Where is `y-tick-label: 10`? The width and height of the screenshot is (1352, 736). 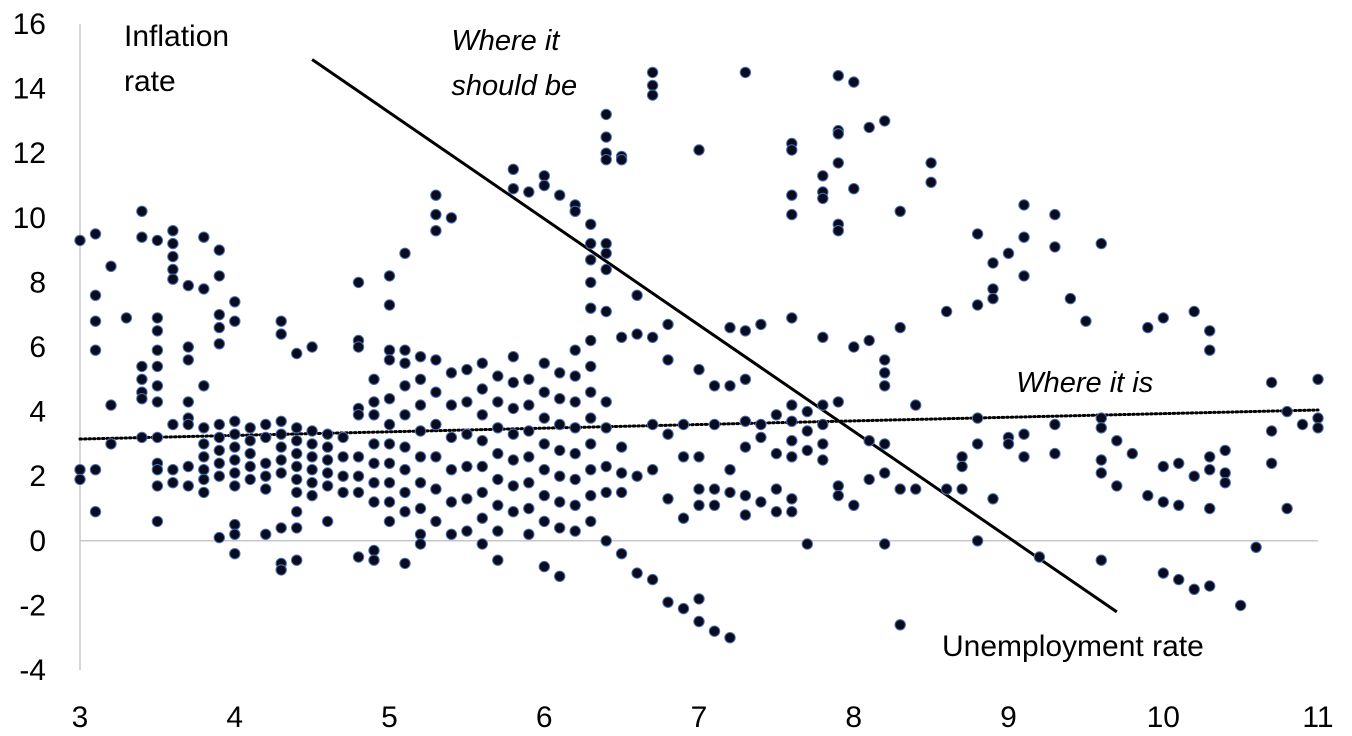 y-tick-label: 10 is located at coordinates (29, 218).